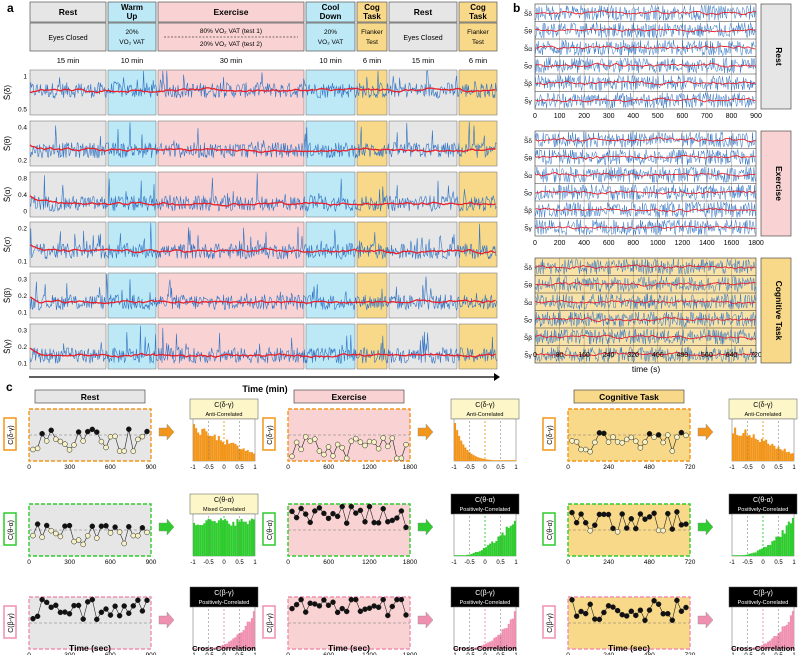  What do you see at coordinates (423, 60) in the screenshot?
I see `phase-duration: 15 min` at bounding box center [423, 60].